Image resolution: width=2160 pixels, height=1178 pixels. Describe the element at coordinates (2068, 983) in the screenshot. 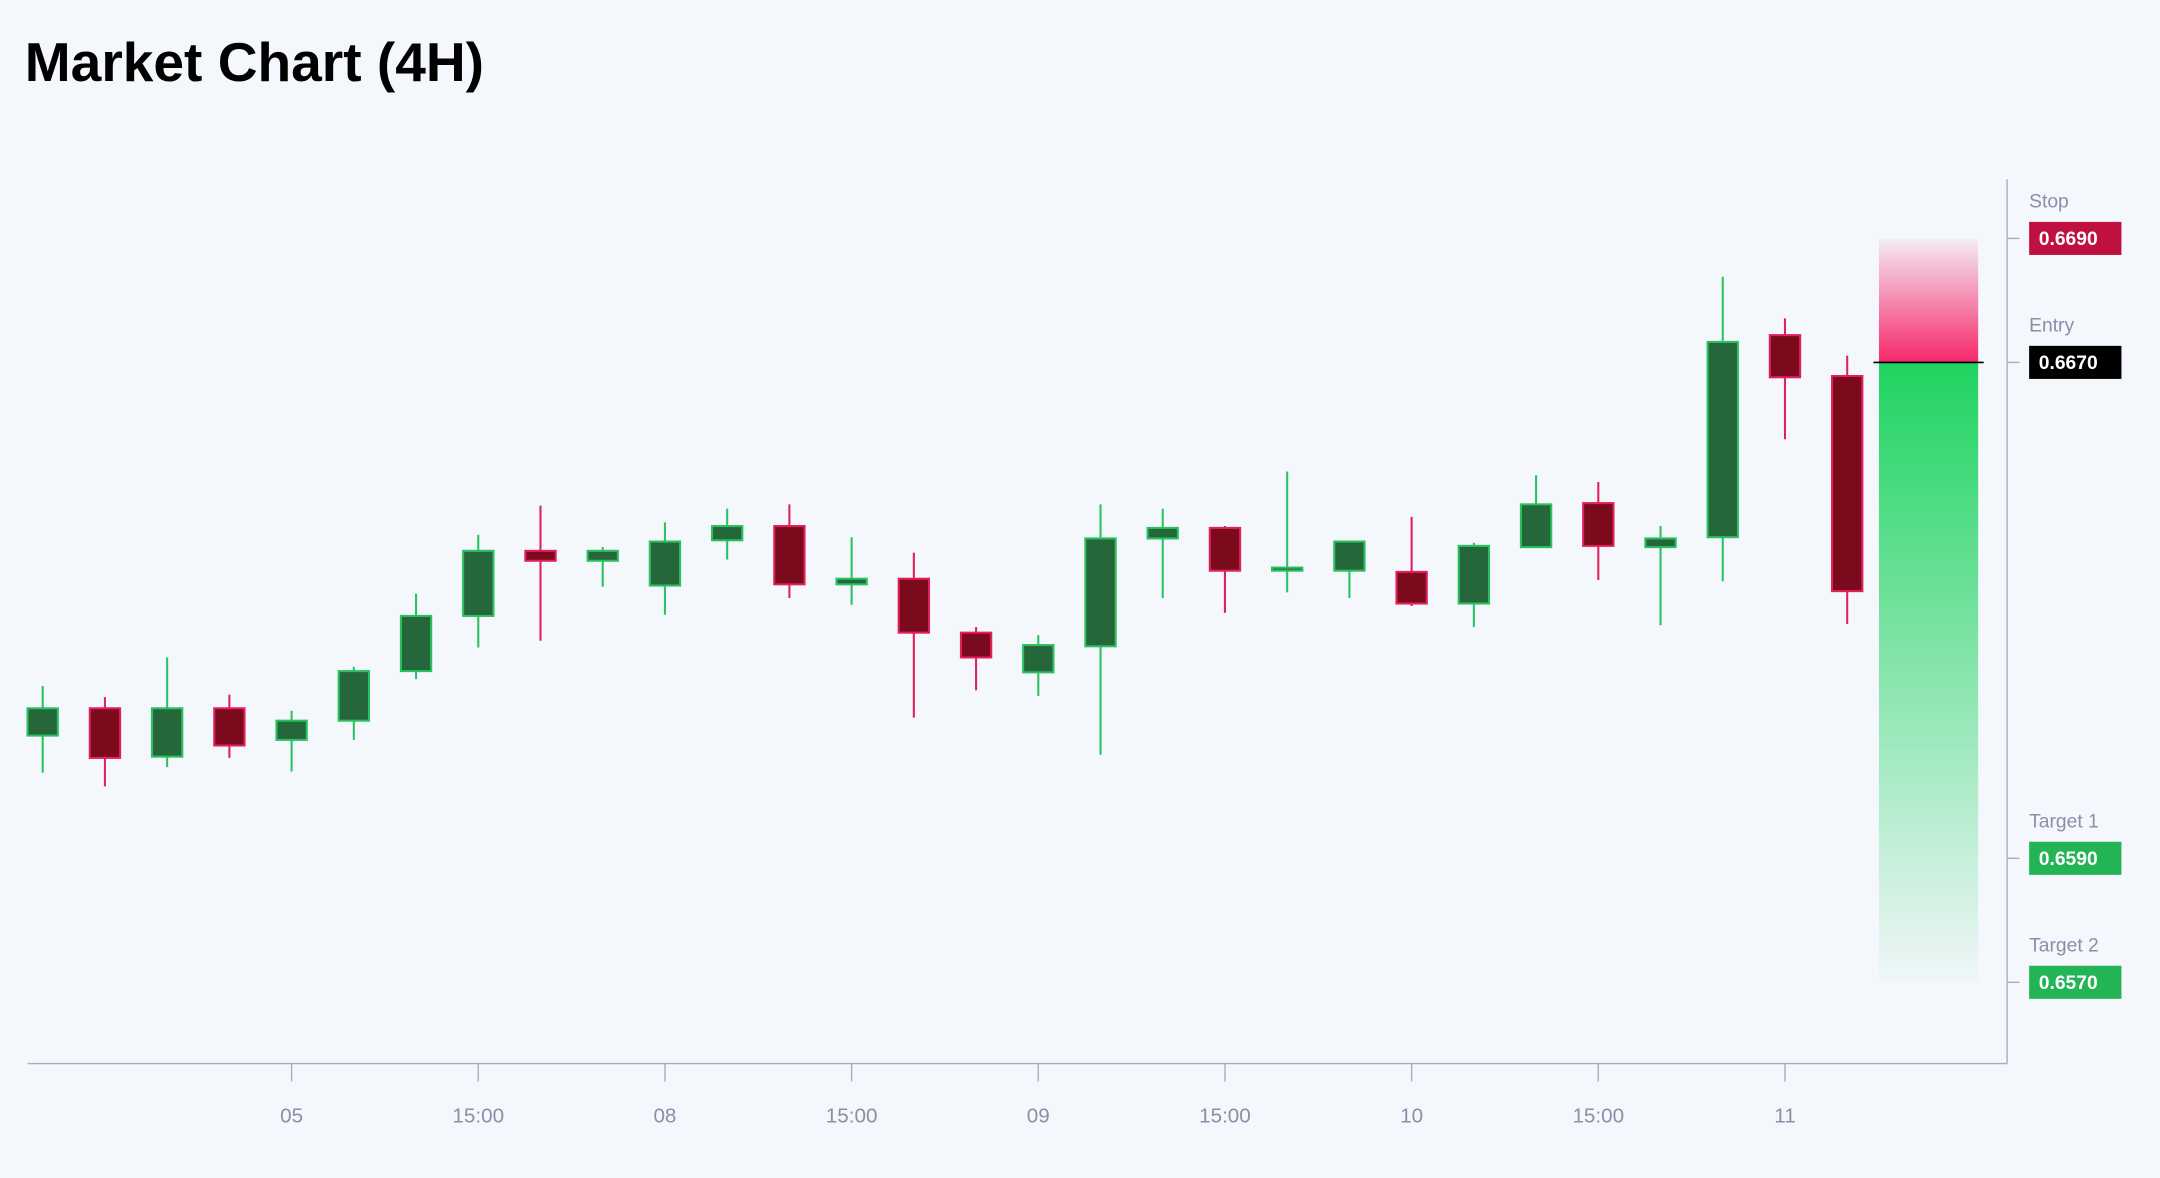

I see `level-value: 0.6570` at that location.